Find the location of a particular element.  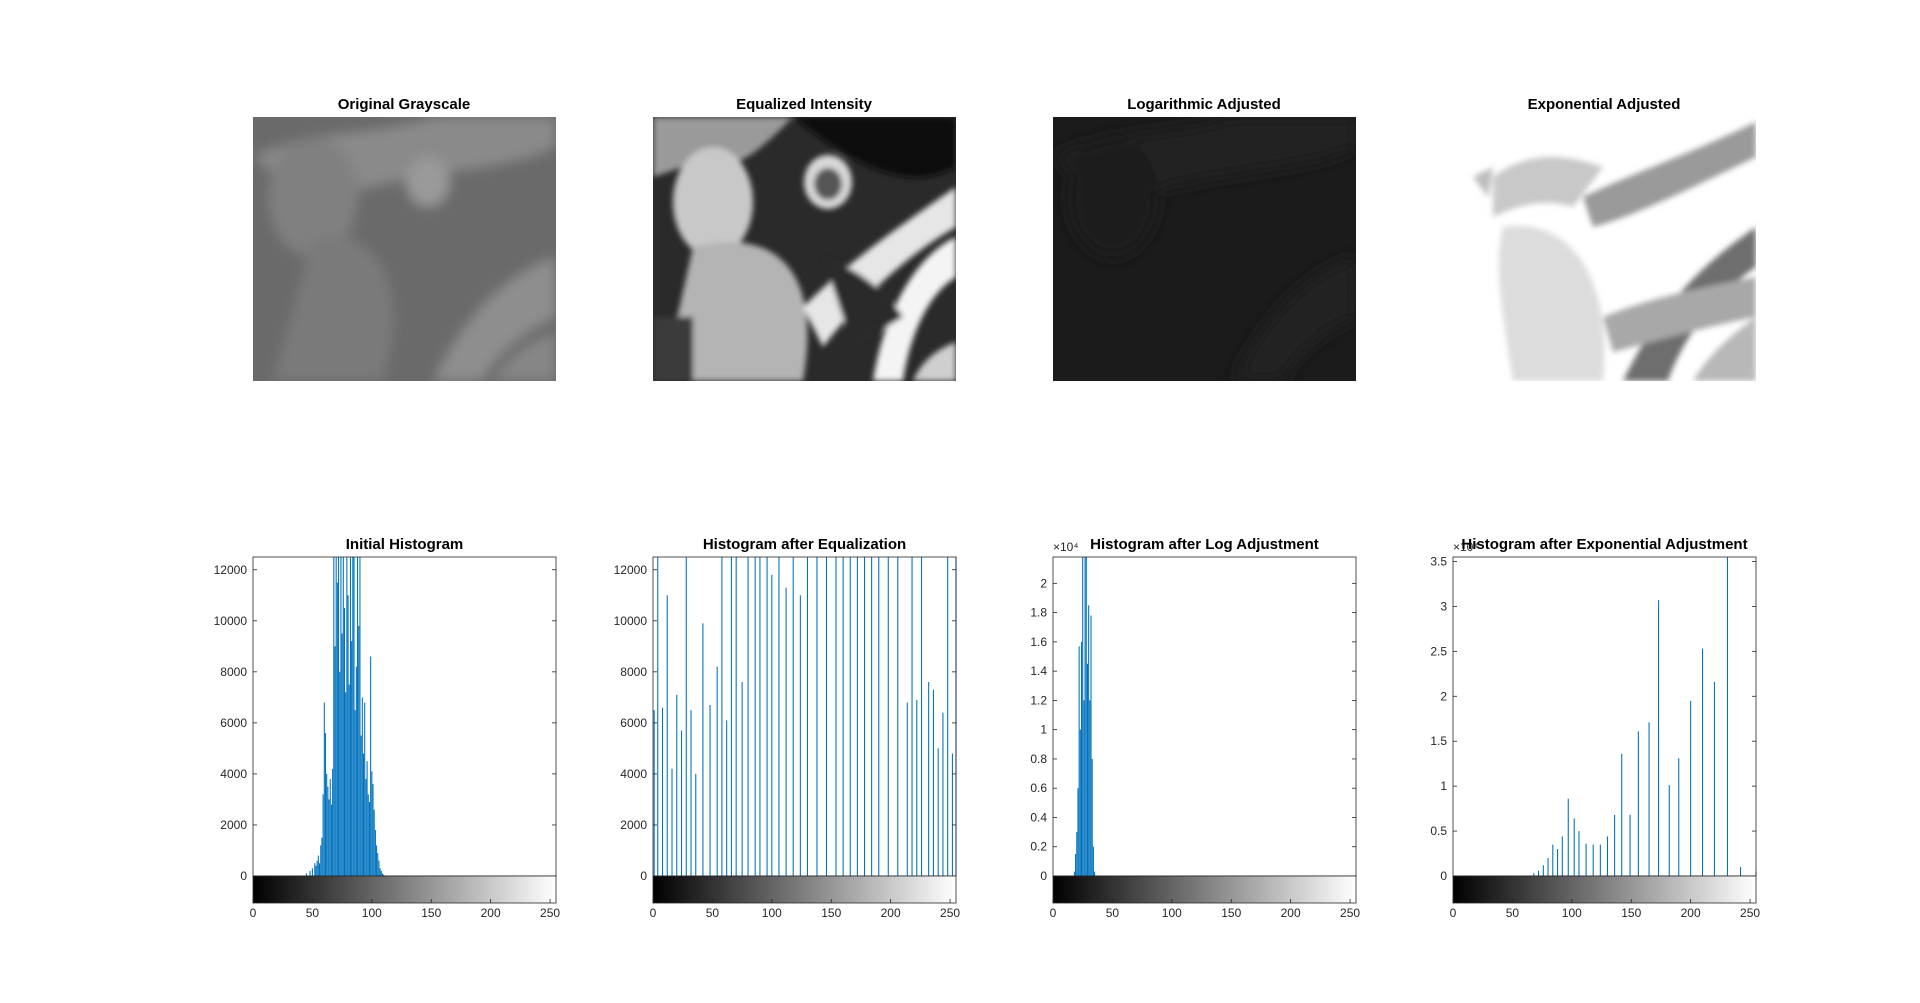

histogram-title: Histogram after Log Adjustment is located at coordinates (1204, 544).